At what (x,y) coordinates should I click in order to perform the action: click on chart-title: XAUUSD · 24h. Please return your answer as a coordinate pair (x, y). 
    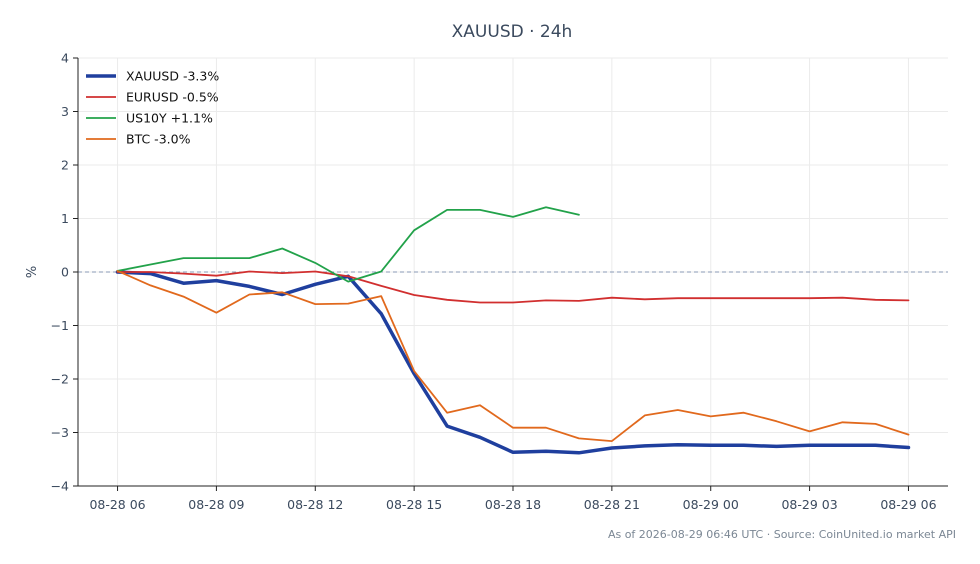
    Looking at the image, I should click on (512, 32).